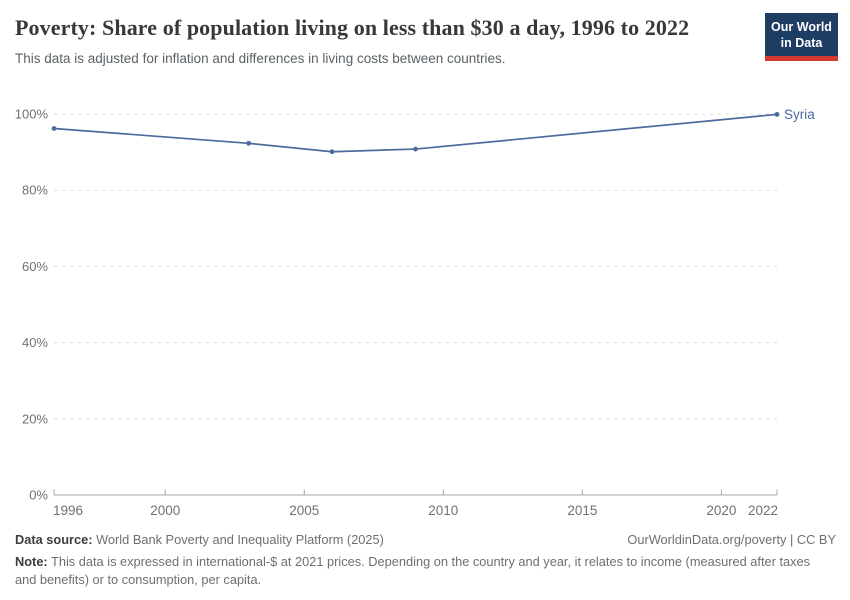 This screenshot has width=850, height=600. I want to click on owid-logo-box: Our World in Data, so click(801, 34).